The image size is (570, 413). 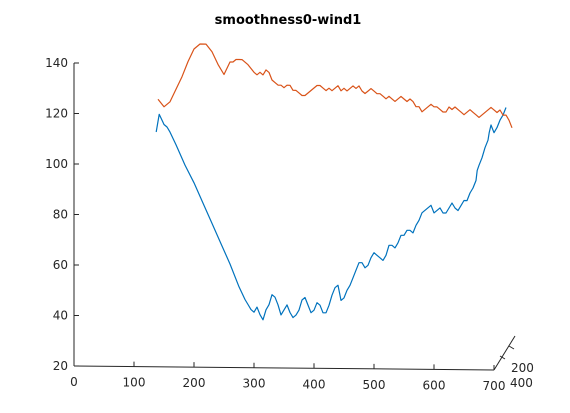 What do you see at coordinates (494, 386) in the screenshot?
I see `x-tick-label: 700` at bounding box center [494, 386].